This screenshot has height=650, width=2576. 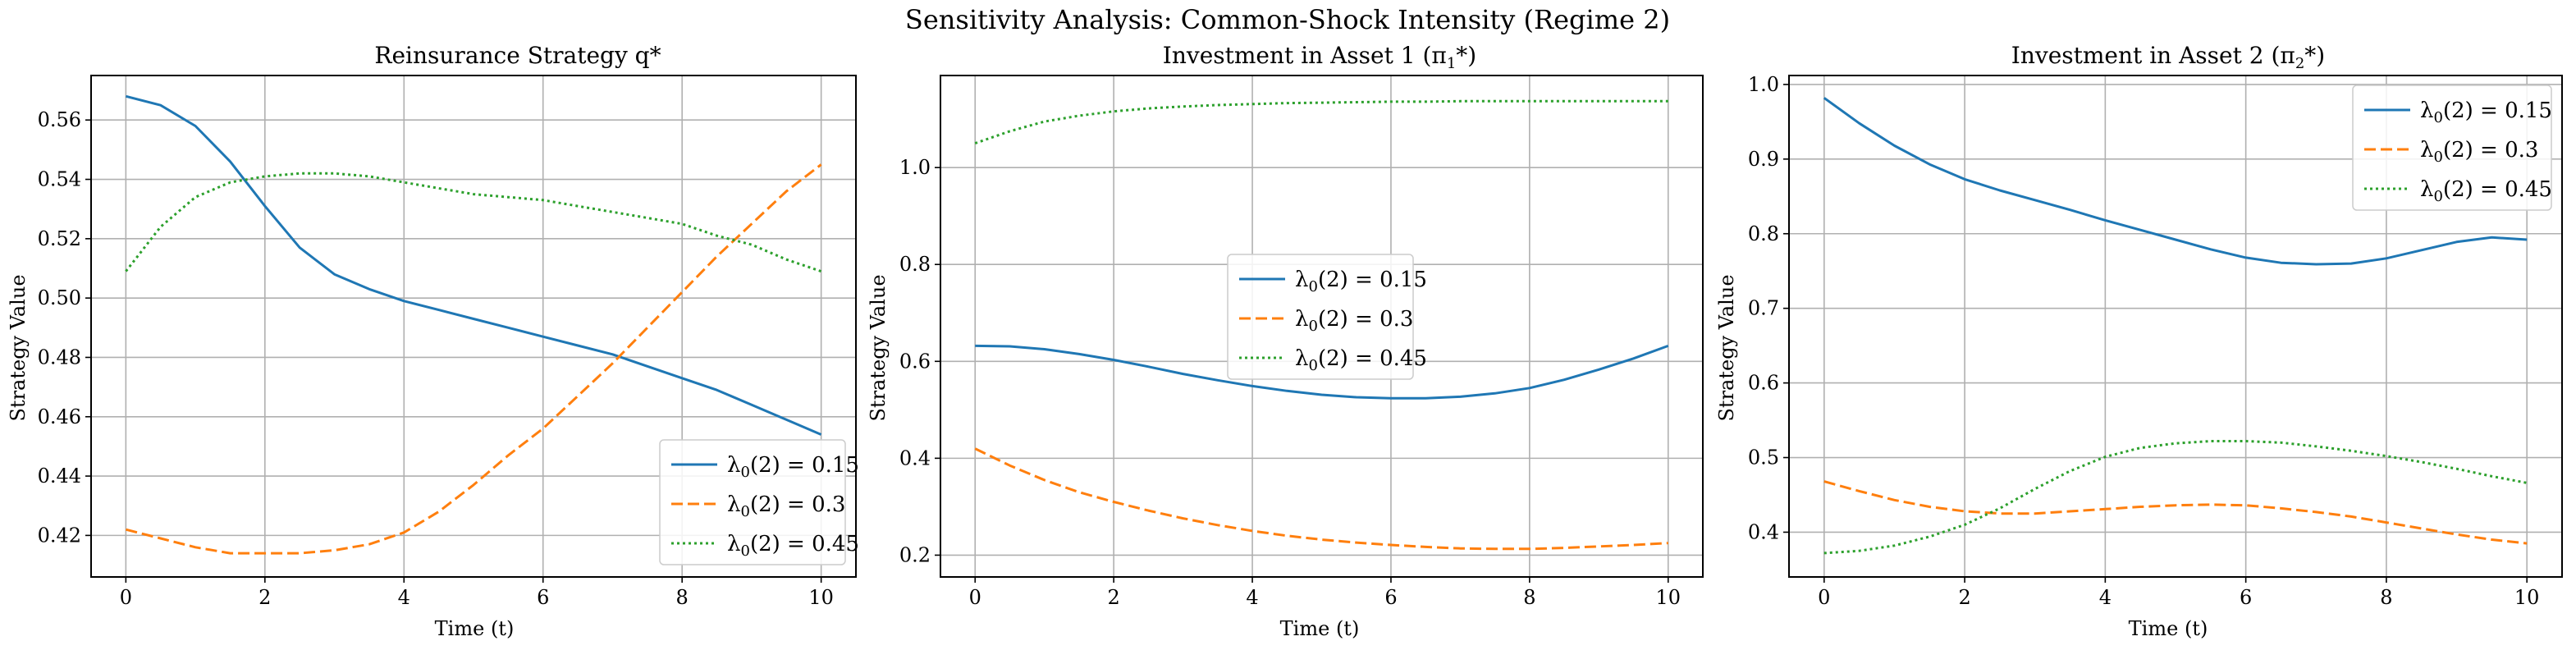 What do you see at coordinates (59, 357) in the screenshot?
I see `y-tick-label: 0.48` at bounding box center [59, 357].